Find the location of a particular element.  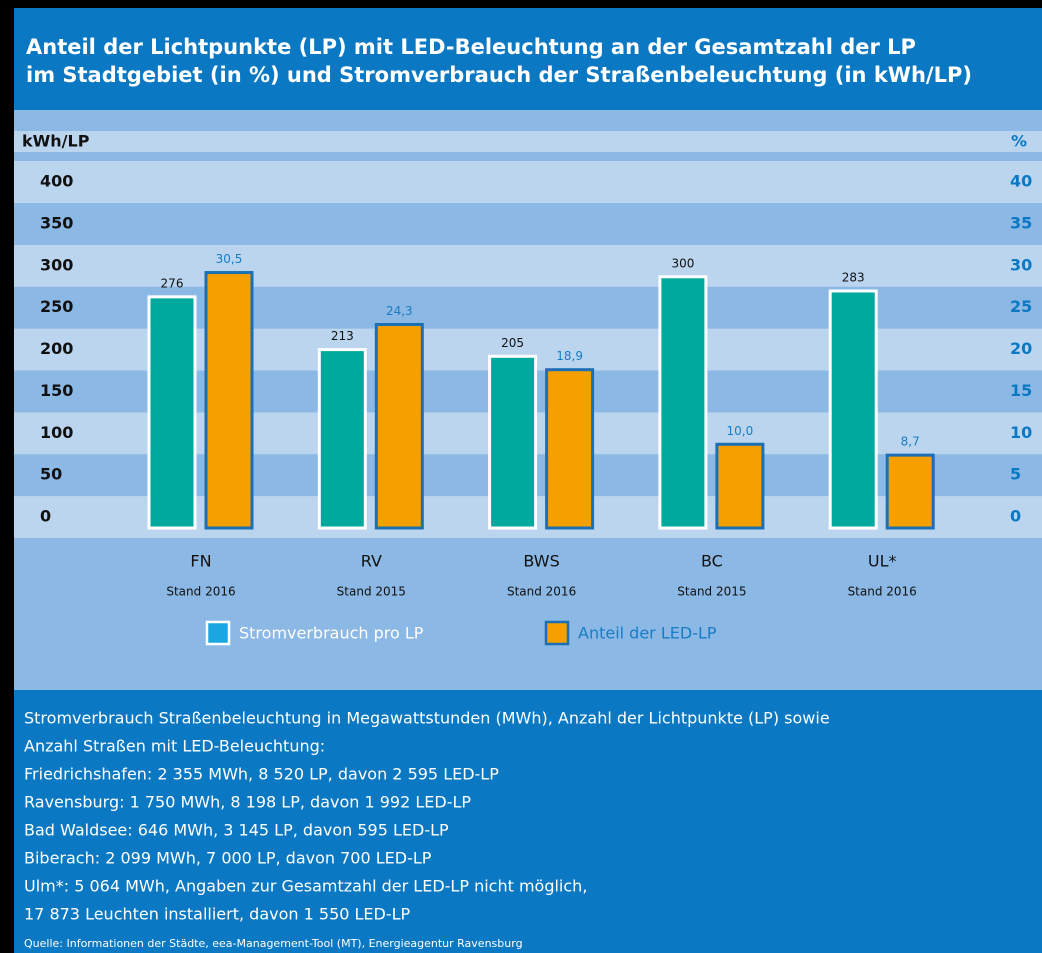

legend-label: Anteil der LED-LP is located at coordinates (647, 633).